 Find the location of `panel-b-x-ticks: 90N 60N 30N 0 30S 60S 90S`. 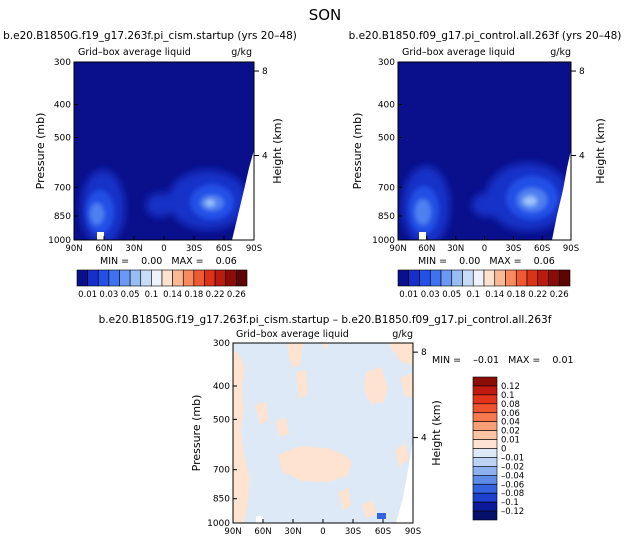

panel-b-x-ticks: 90N 60N 30N 0 30S 60S 90S is located at coordinates (484, 245).